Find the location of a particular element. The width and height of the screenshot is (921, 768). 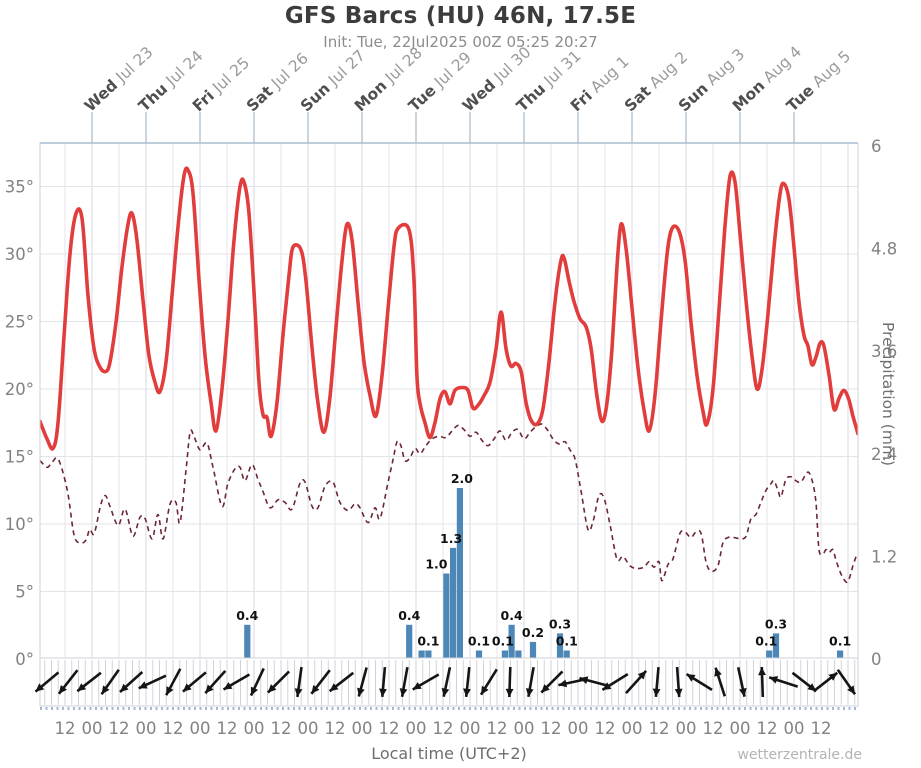

precip-axis-tick: 0 is located at coordinates (876, 659).